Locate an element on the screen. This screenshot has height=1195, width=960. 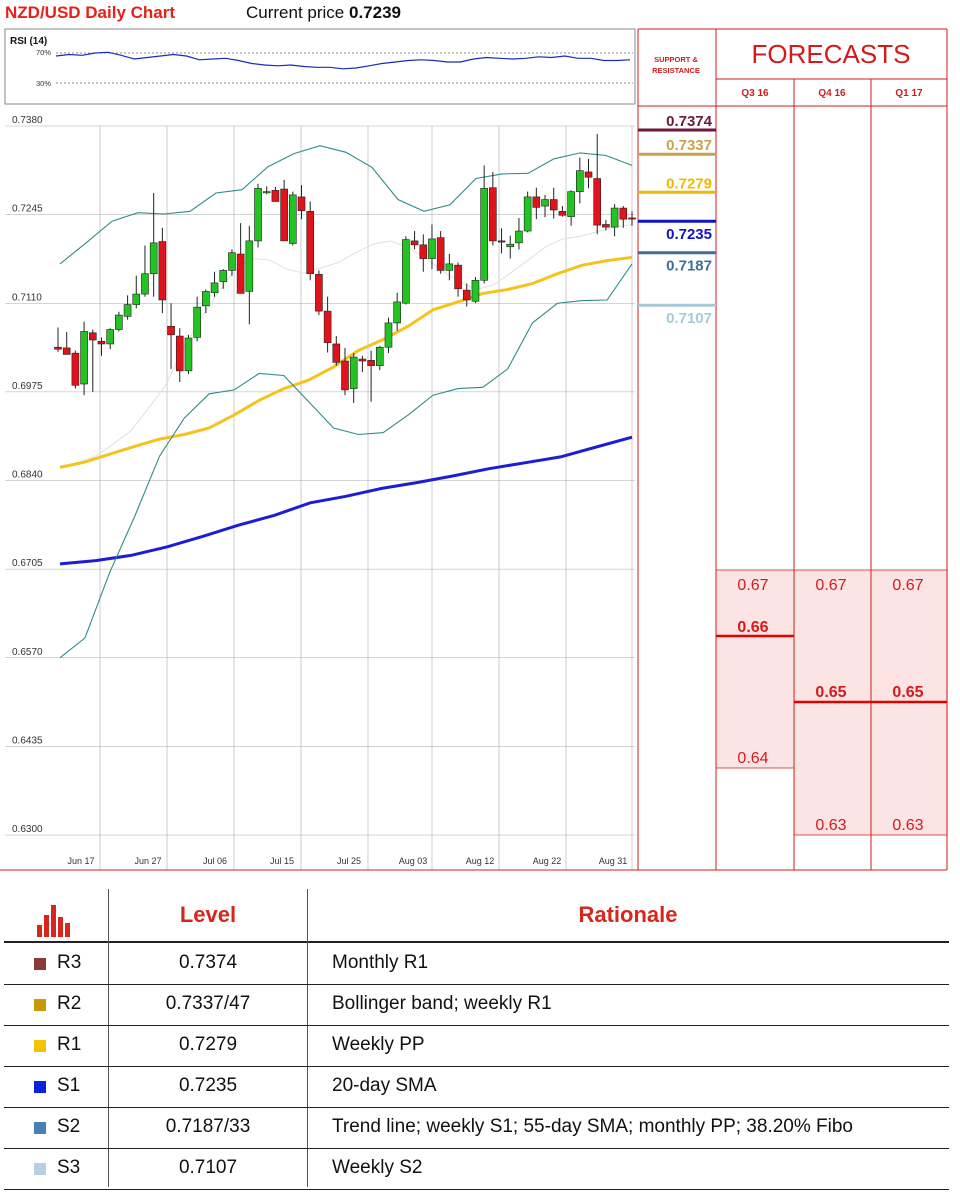
rationale-column-header: Rationale is located at coordinates (628, 914).